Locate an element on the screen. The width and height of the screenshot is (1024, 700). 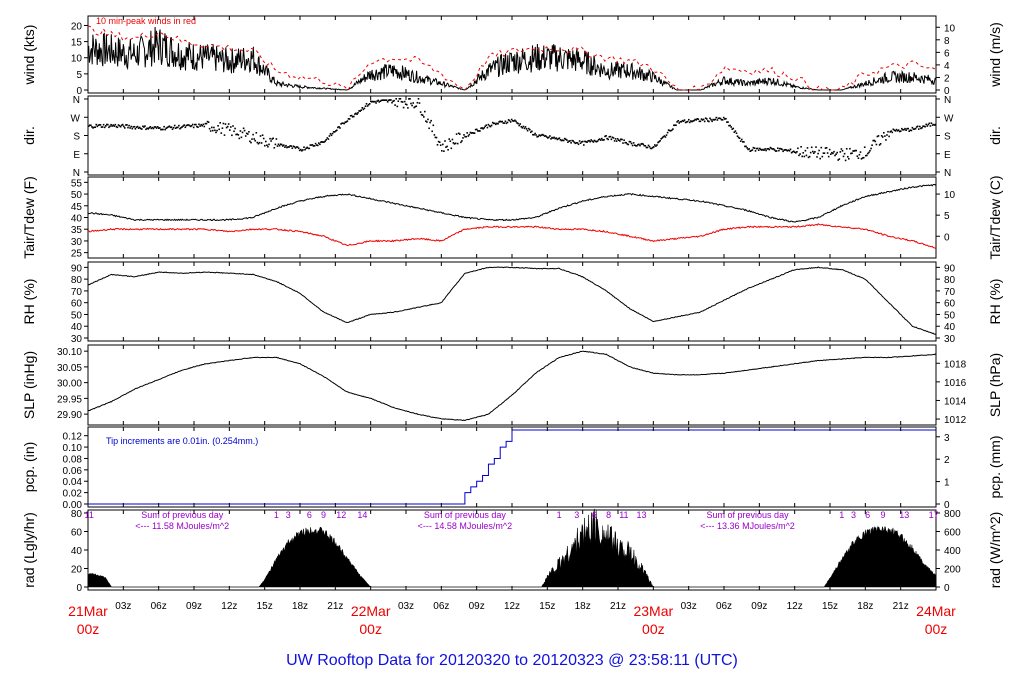
ytick-label-right: 1016 is located at coordinates (955, 383).